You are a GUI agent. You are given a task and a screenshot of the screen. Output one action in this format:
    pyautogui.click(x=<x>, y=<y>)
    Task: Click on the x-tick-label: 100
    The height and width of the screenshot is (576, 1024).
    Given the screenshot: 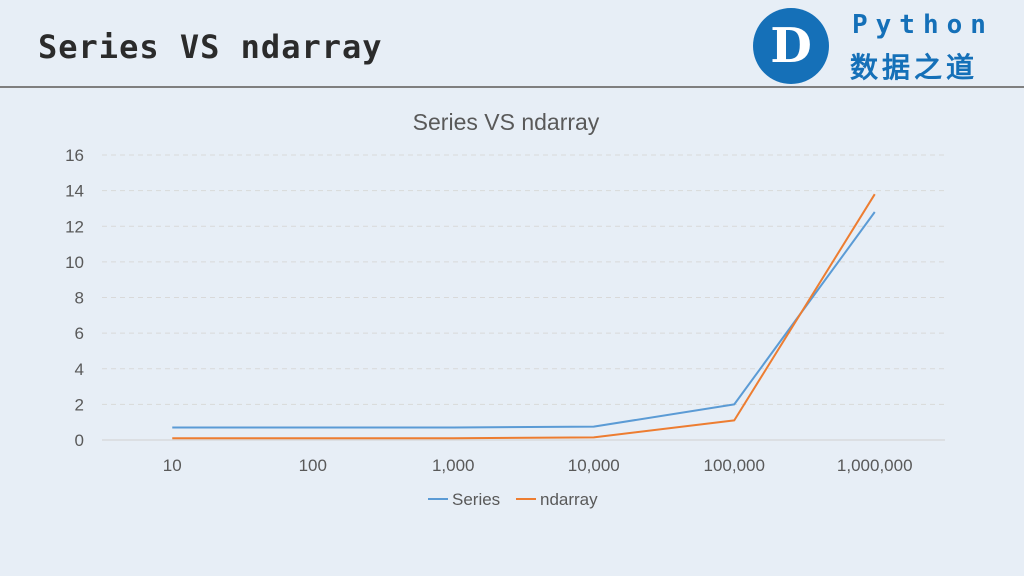 What is the action you would take?
    pyautogui.click(x=313, y=465)
    